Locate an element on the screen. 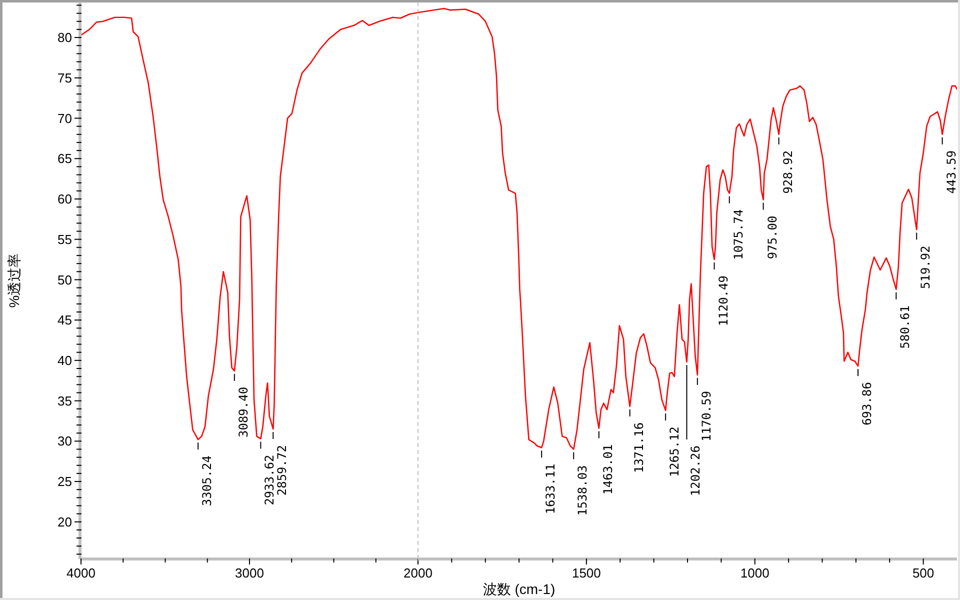 The height and width of the screenshot is (600, 960). y-tick-label: 70 is located at coordinates (65, 118).